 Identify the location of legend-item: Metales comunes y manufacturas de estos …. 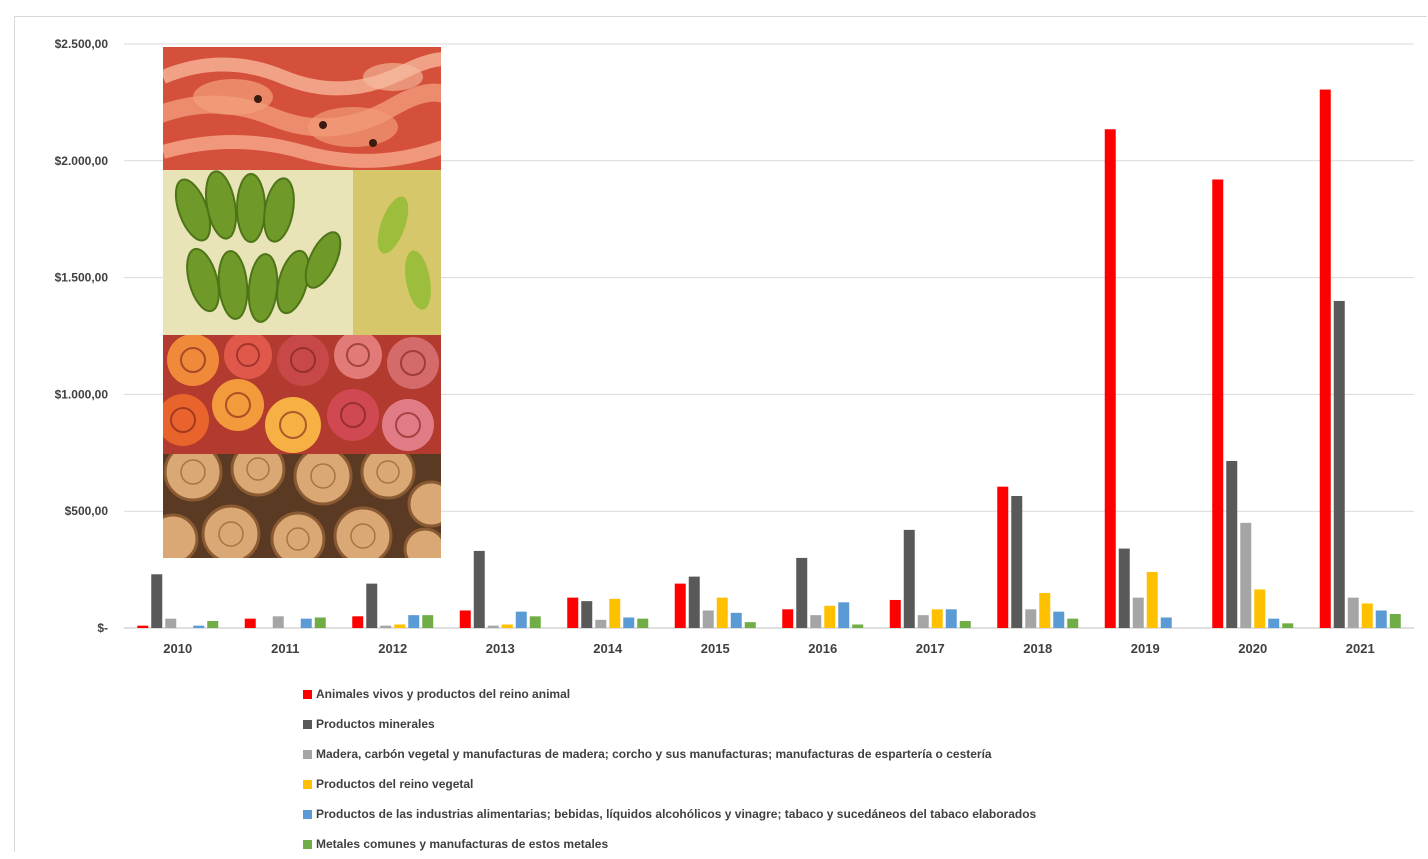
(669, 844).